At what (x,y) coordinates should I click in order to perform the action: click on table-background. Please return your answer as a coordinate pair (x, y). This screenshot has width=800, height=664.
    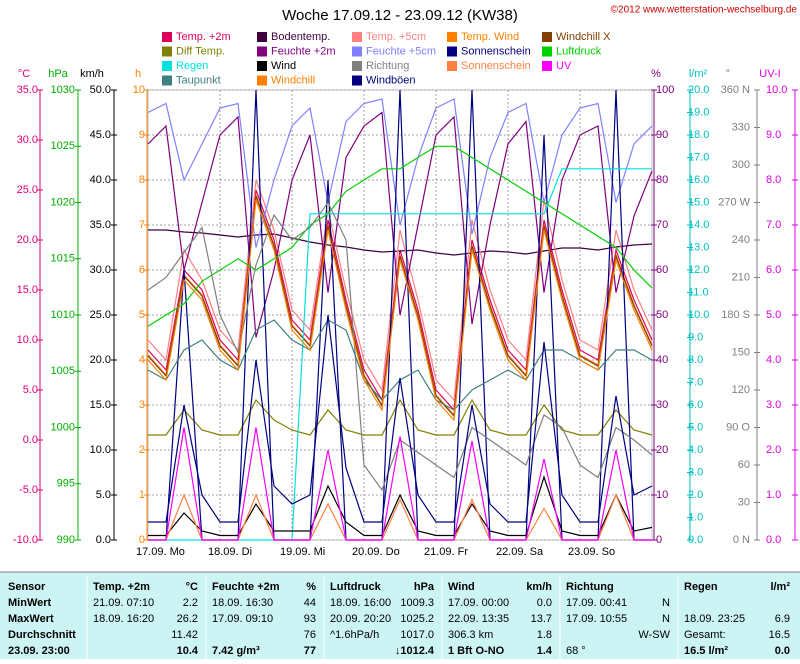
    Looking at the image, I should click on (400, 615).